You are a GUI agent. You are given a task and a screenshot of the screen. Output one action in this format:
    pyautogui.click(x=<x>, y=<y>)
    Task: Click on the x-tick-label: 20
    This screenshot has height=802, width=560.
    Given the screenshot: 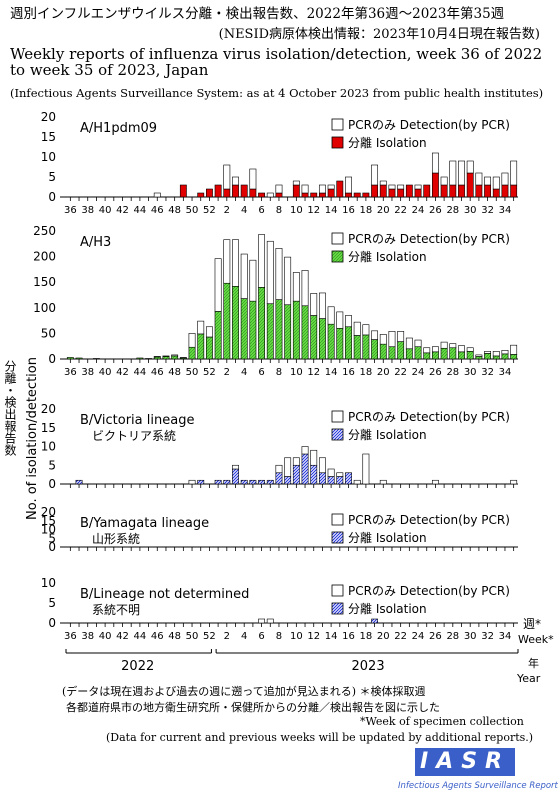 What is the action you would take?
    pyautogui.click(x=383, y=210)
    